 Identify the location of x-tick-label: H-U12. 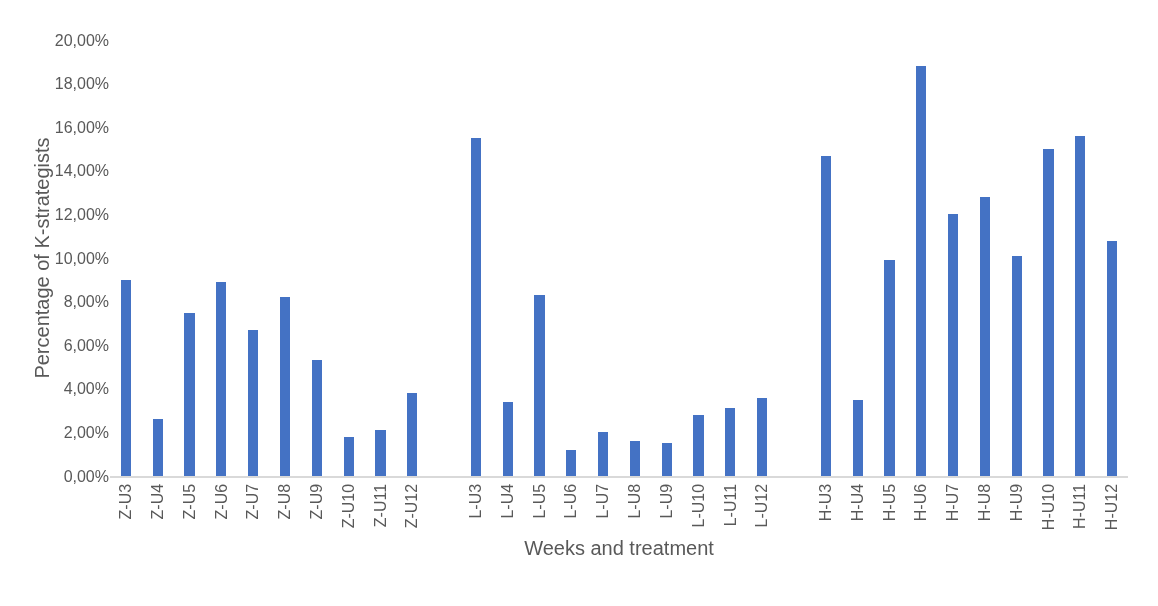
(1112, 507).